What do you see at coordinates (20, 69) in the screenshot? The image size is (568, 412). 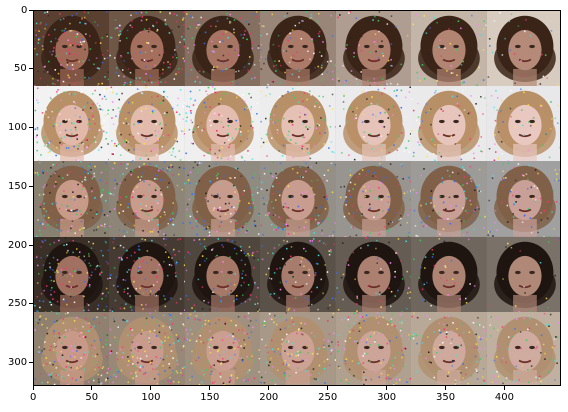 I see `y-tick-label: 50` at bounding box center [20, 69].